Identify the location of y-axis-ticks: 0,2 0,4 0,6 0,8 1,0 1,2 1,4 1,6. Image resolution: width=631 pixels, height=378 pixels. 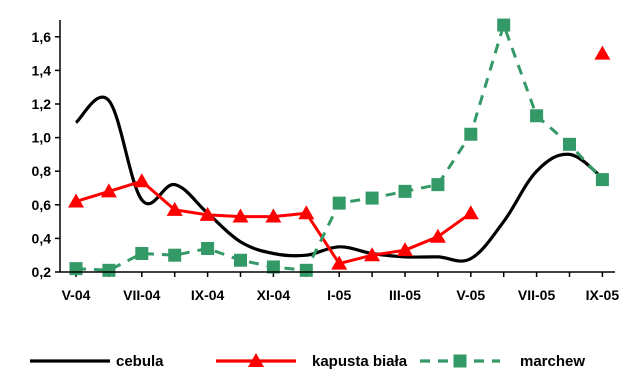
(46, 154).